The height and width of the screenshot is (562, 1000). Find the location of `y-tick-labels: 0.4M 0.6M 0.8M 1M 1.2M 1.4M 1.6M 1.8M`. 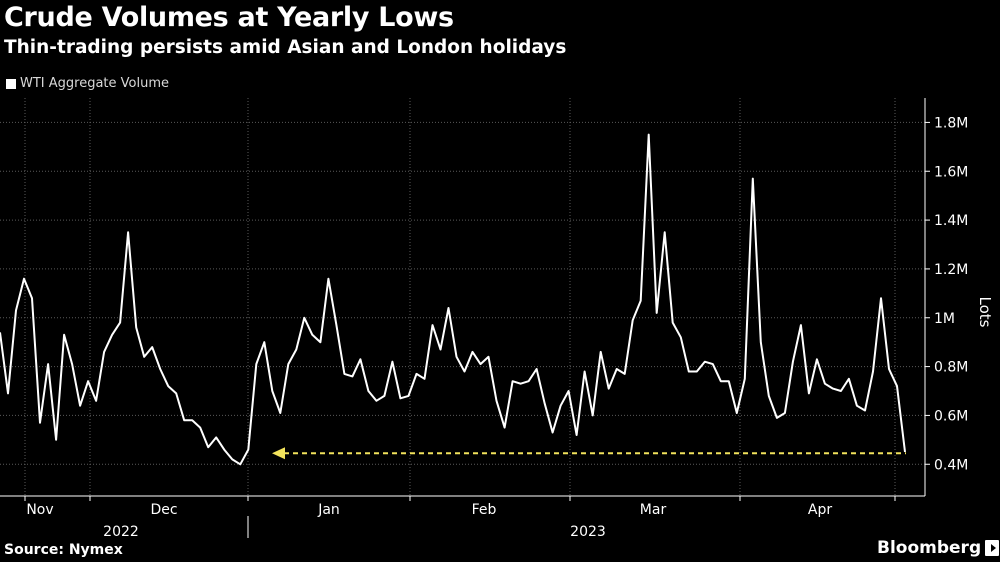

y-tick-labels: 0.4M 0.6M 0.8M 1M 1.2M 1.4M 1.6M 1.8M is located at coordinates (951, 294).